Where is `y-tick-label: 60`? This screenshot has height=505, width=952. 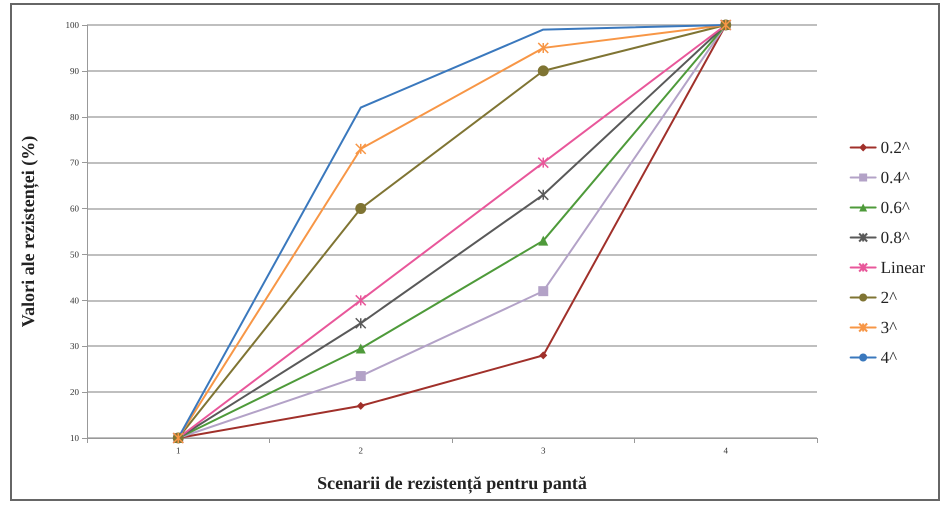 y-tick-label: 60 is located at coordinates (75, 209).